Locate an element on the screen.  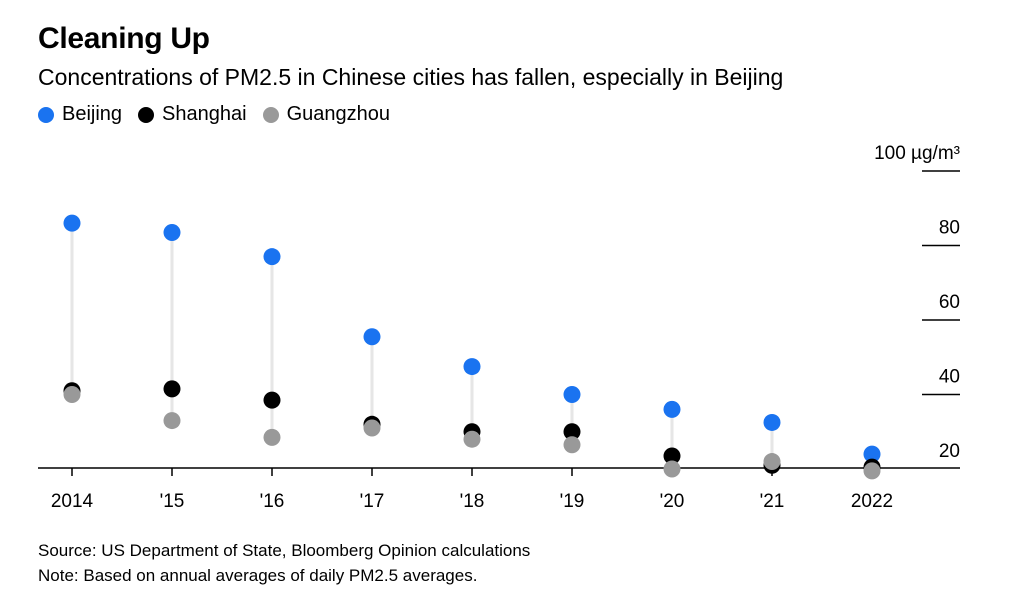
x-tick-label: 2022 is located at coordinates (872, 501).